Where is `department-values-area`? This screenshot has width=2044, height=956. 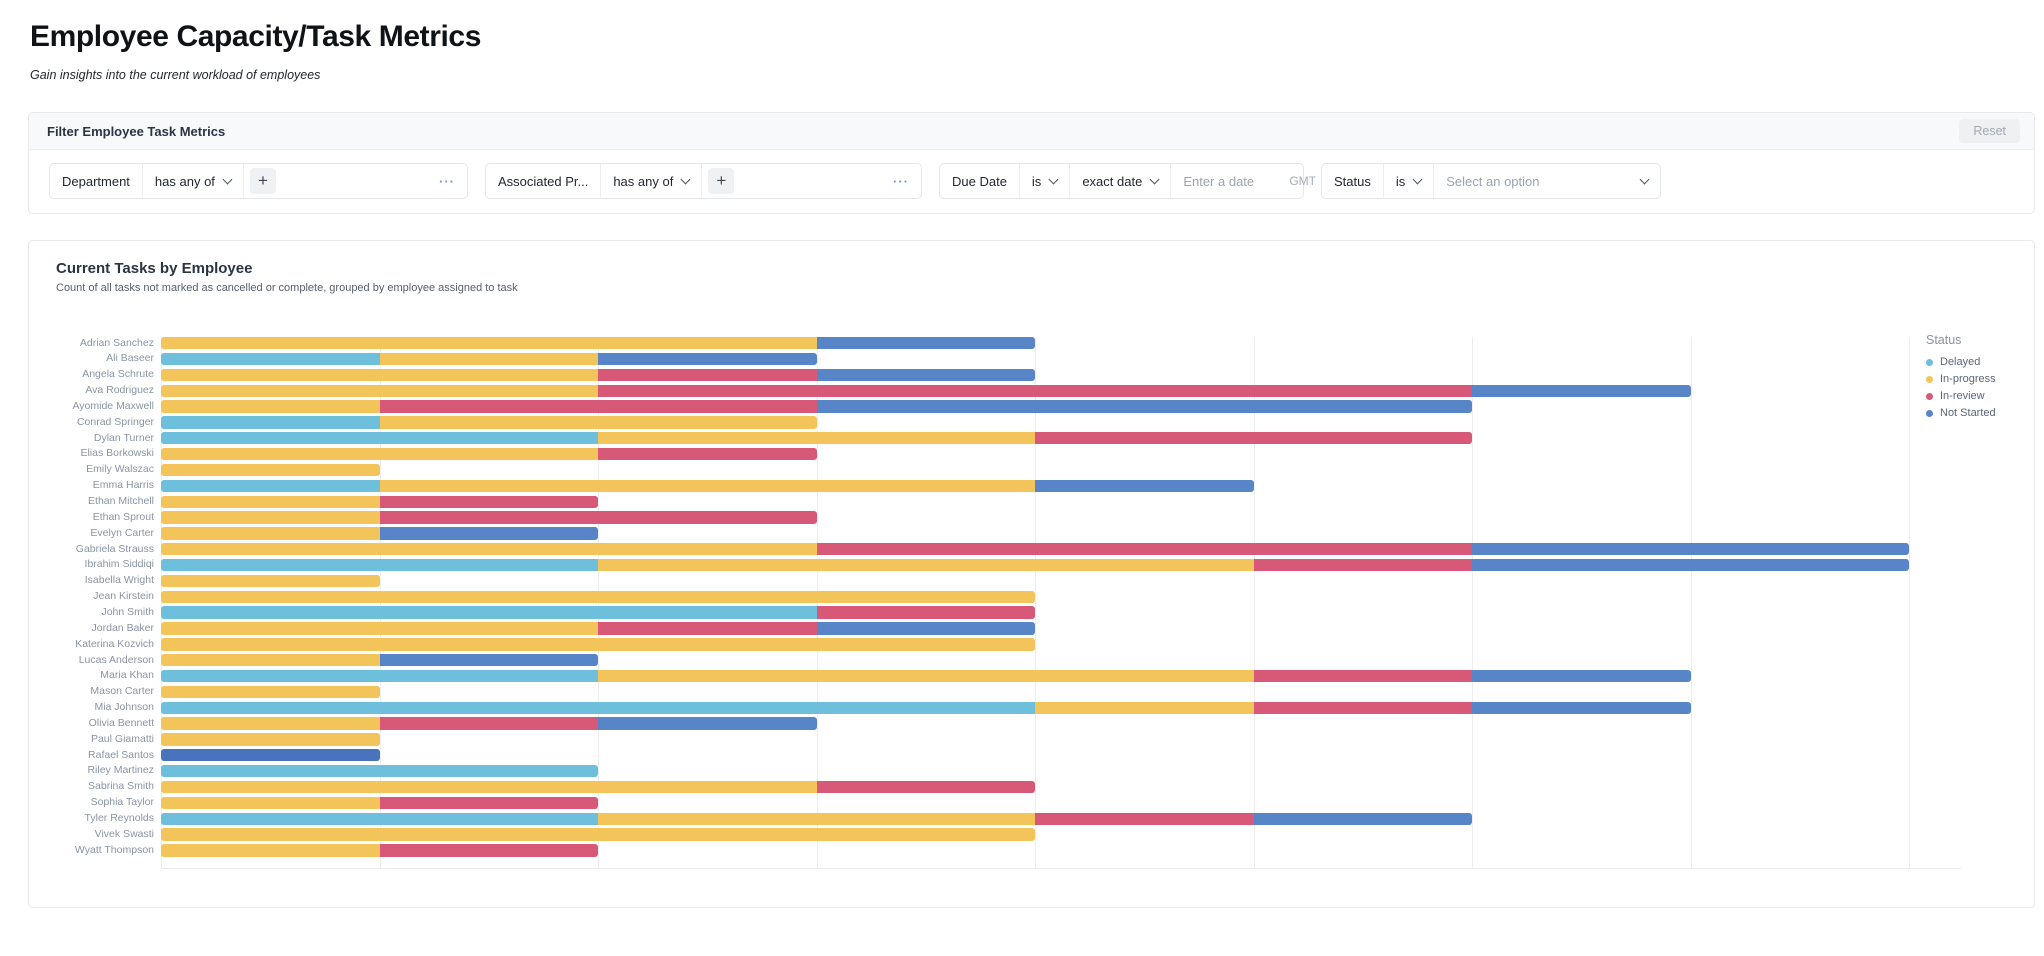 department-values-area is located at coordinates (354, 181).